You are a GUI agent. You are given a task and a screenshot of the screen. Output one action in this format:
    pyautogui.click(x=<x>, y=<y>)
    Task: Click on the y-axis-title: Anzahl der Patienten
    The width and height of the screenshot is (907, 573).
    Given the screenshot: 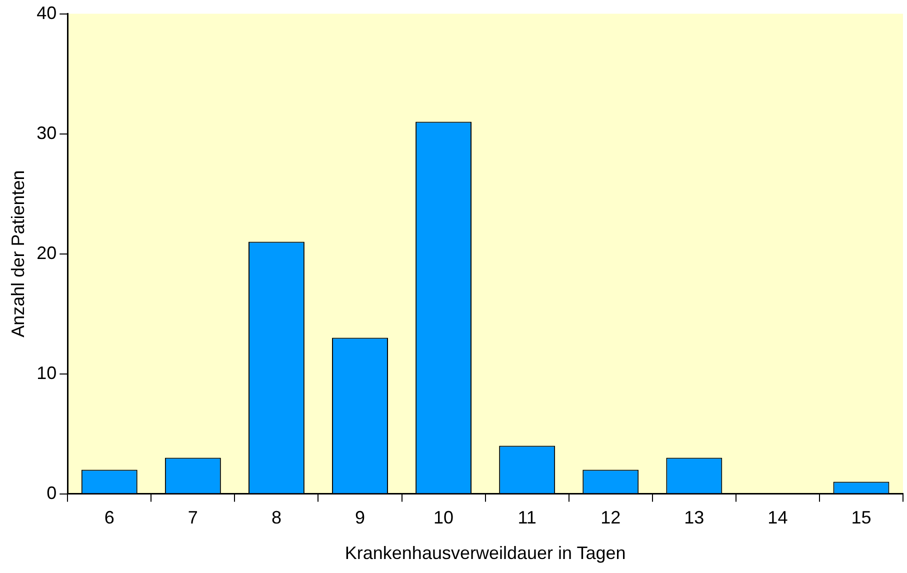 What is the action you would take?
    pyautogui.click(x=18, y=254)
    